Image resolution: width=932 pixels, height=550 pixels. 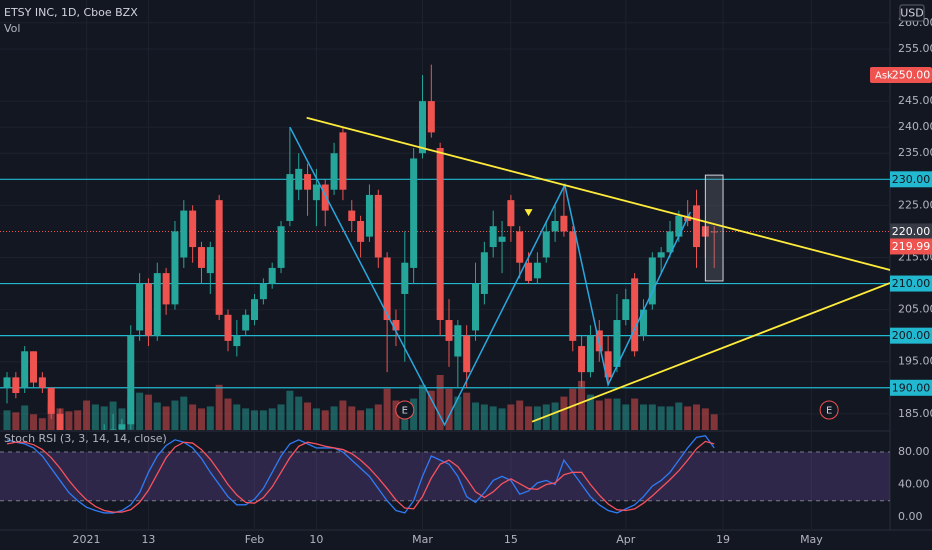 I want to click on x-tick-label: 10, so click(x=316, y=539).